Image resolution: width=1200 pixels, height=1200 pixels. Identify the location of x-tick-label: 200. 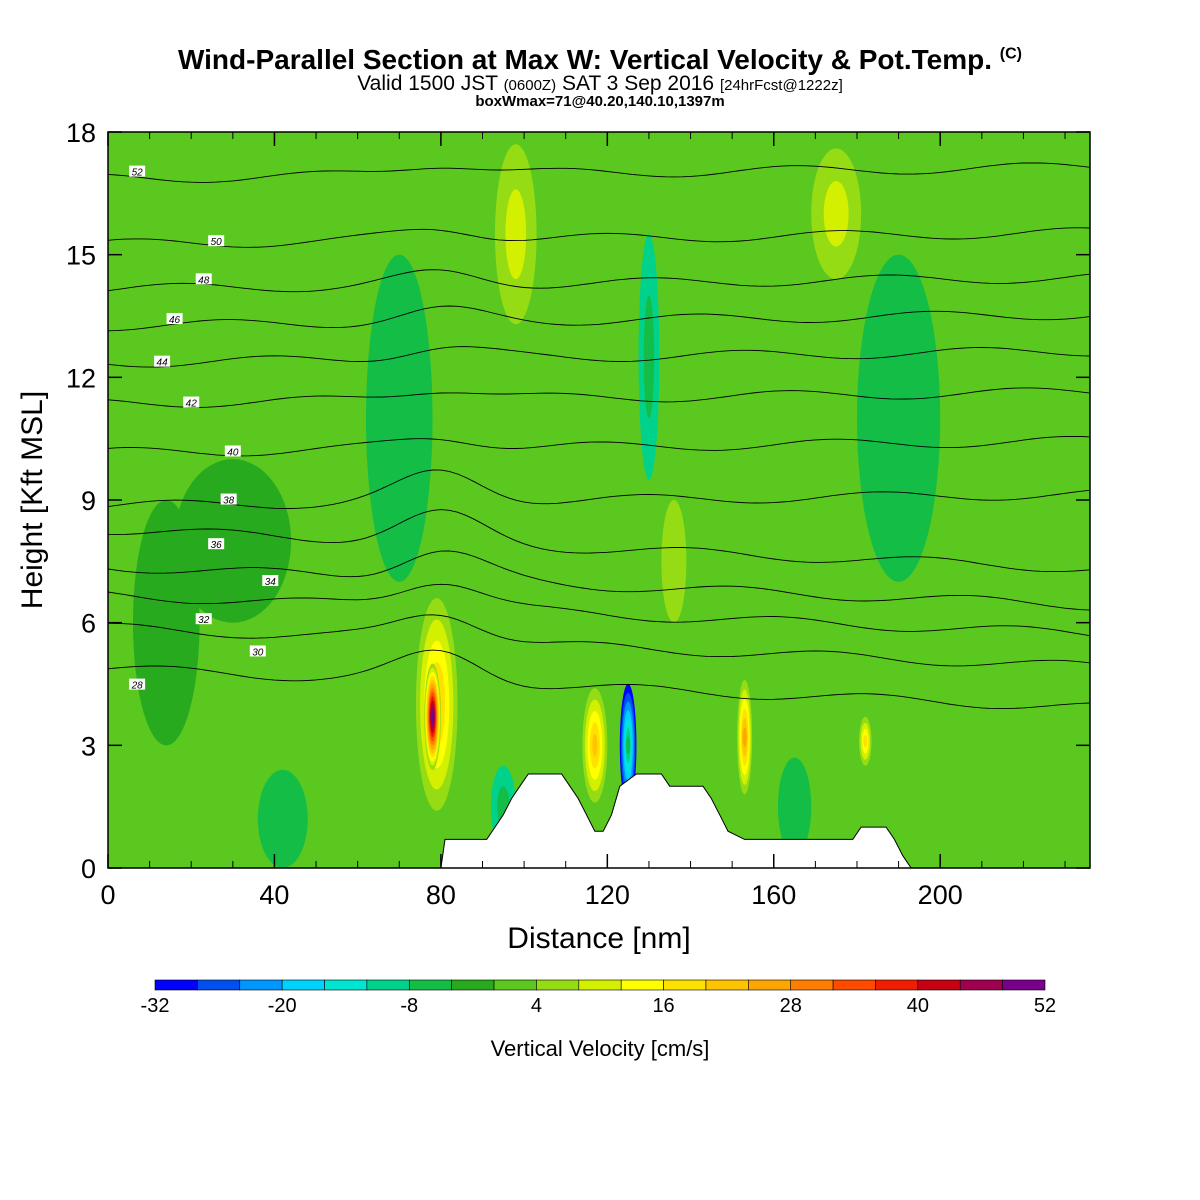
(940, 895).